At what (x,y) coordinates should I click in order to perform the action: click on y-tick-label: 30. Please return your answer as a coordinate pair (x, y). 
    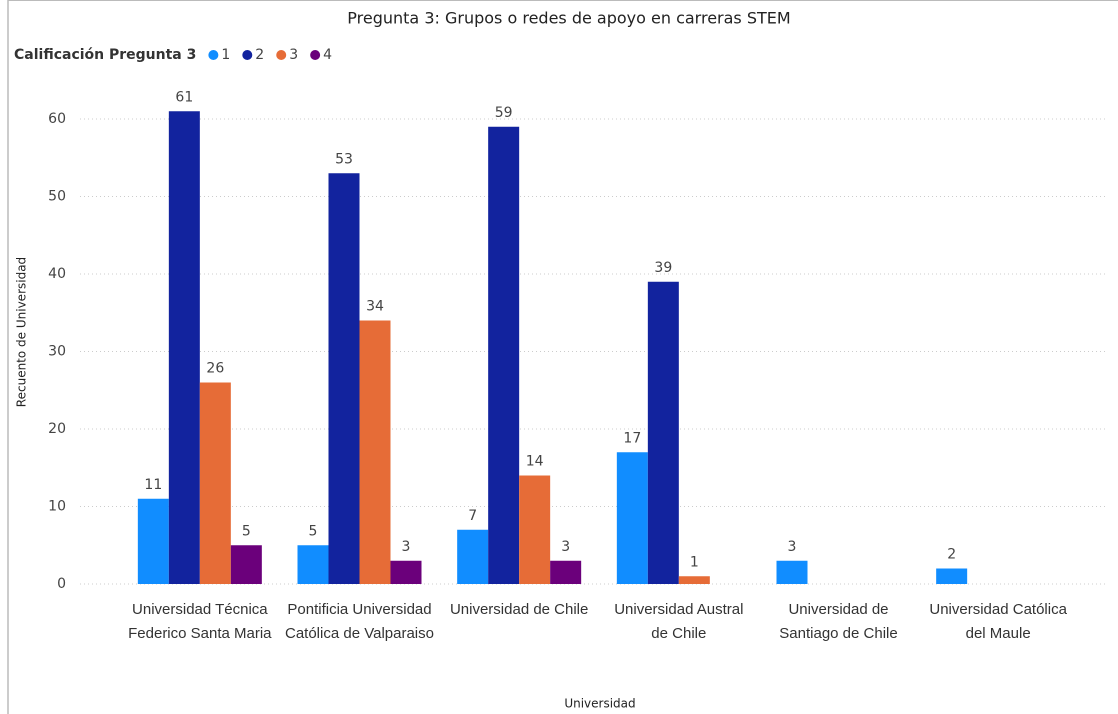
    Looking at the image, I should click on (57, 352).